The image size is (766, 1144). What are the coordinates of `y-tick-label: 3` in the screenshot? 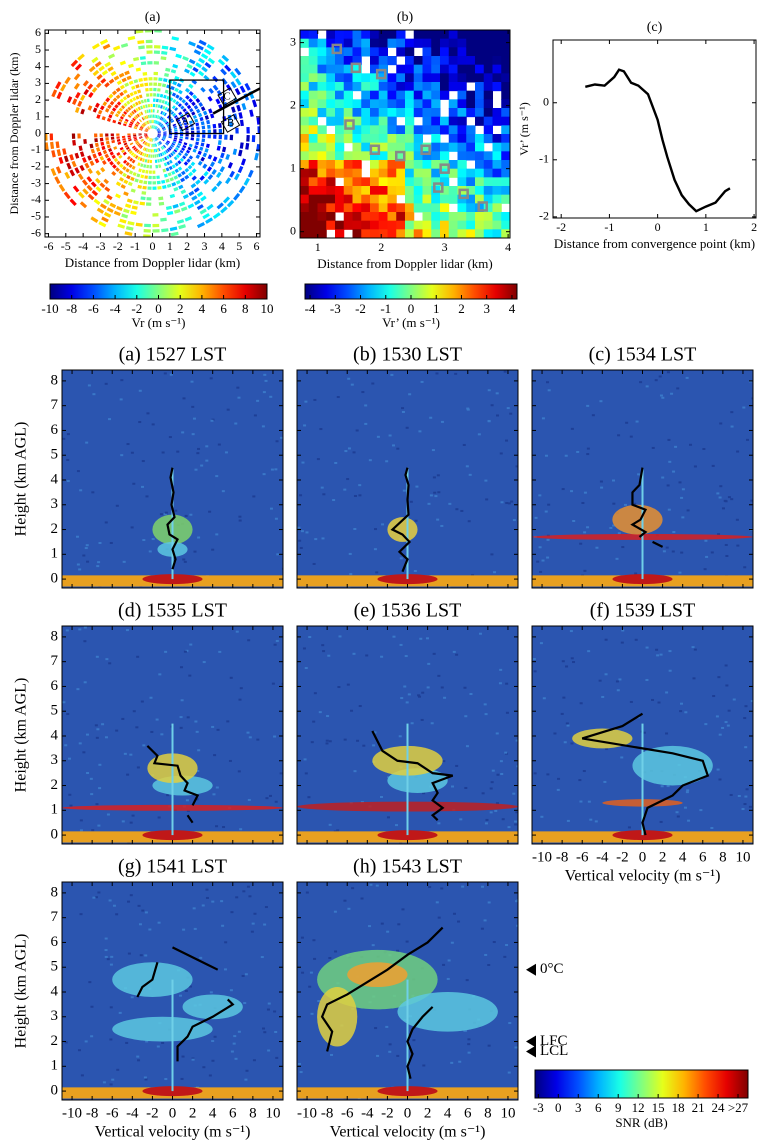 It's located at (55, 504).